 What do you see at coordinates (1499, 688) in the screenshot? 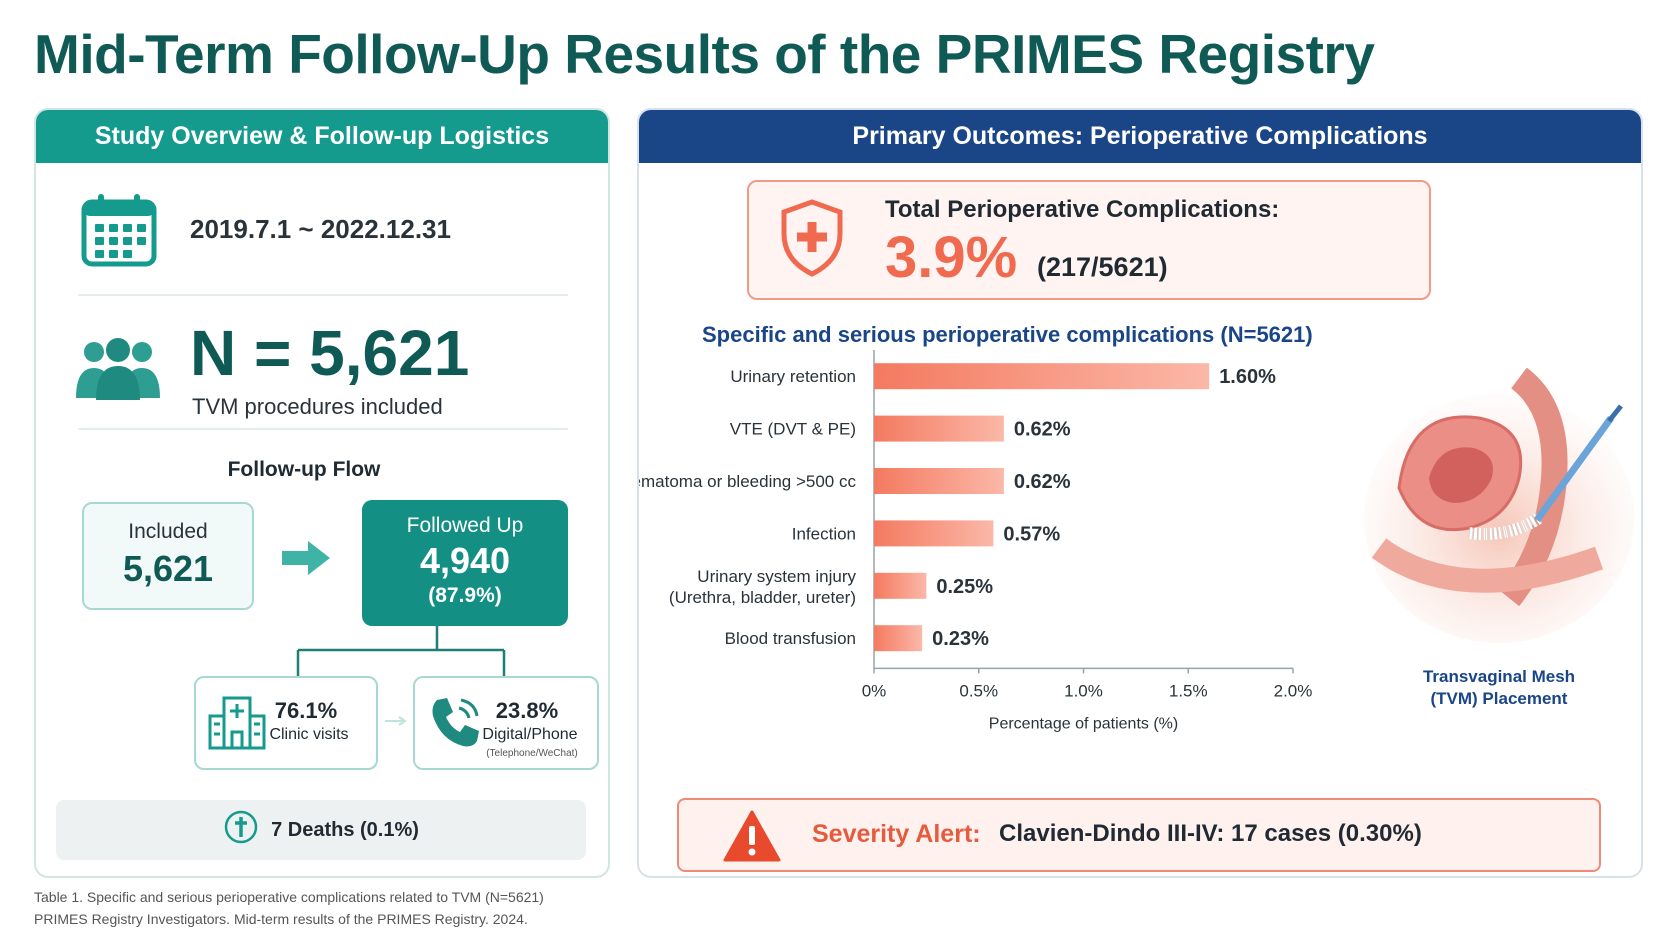
I see `illustration-caption: Transvaginal Mesh (TVM) Placement` at bounding box center [1499, 688].